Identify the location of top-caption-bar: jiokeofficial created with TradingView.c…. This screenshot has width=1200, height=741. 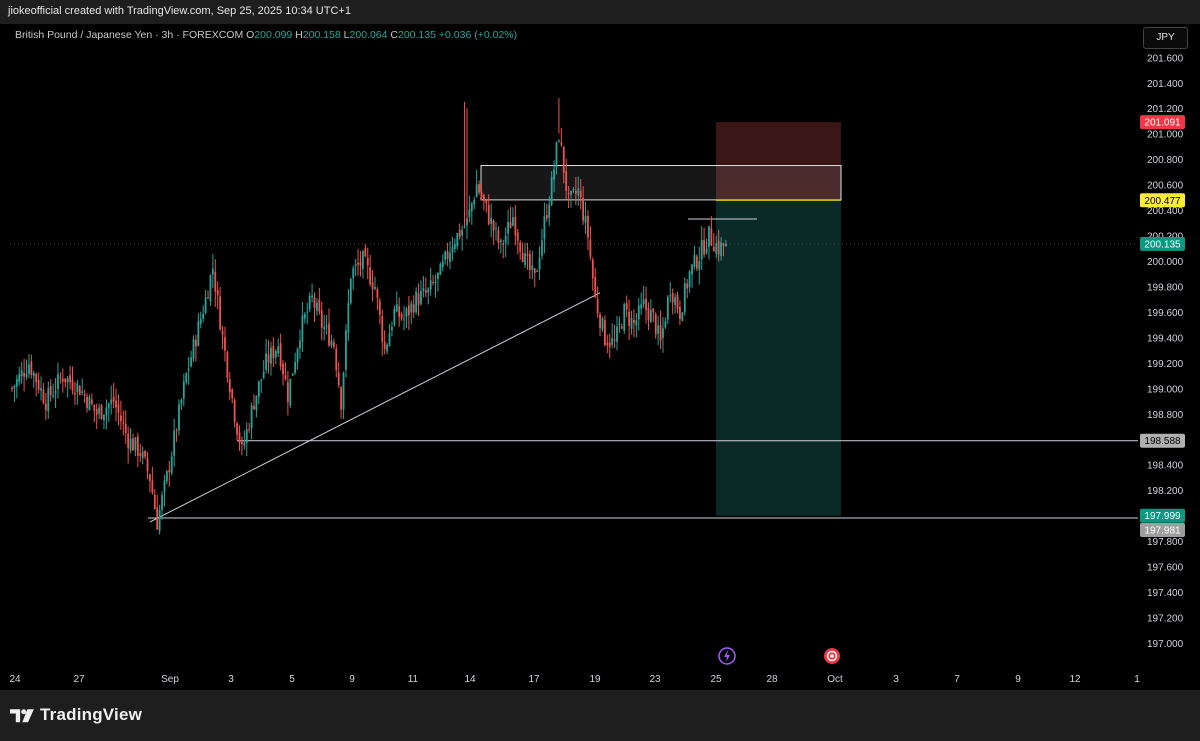
(600, 12).